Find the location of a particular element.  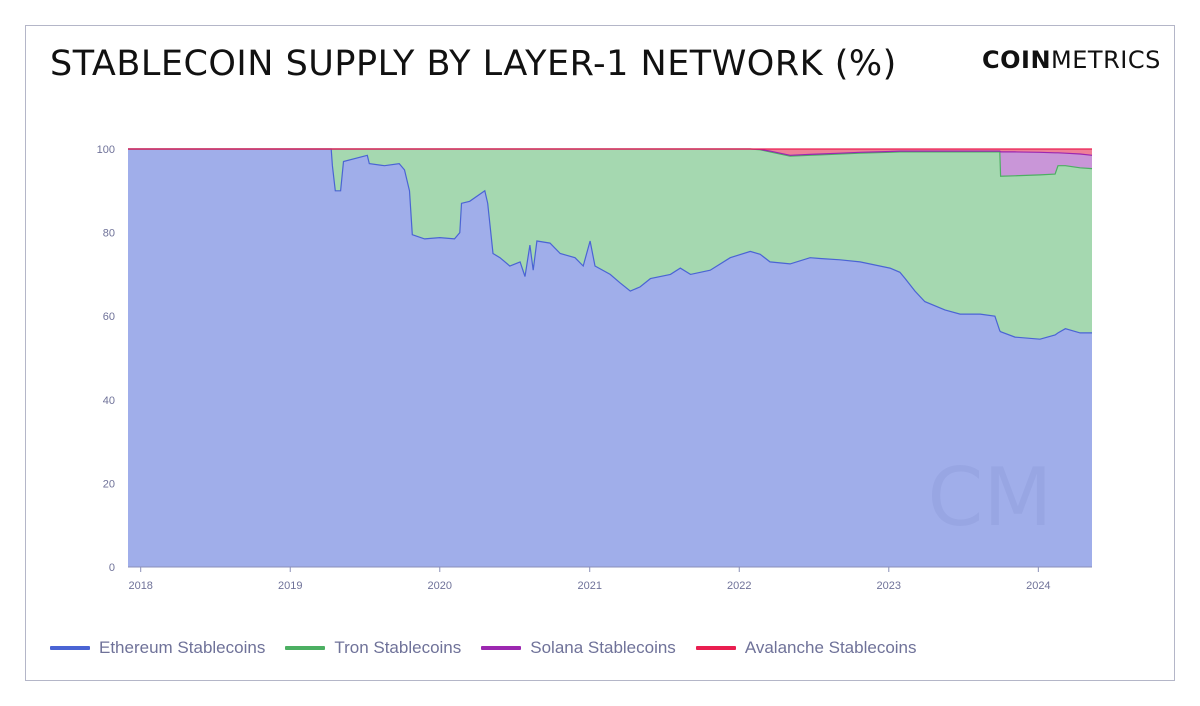

logo-light: METRICS is located at coordinates (1106, 60).